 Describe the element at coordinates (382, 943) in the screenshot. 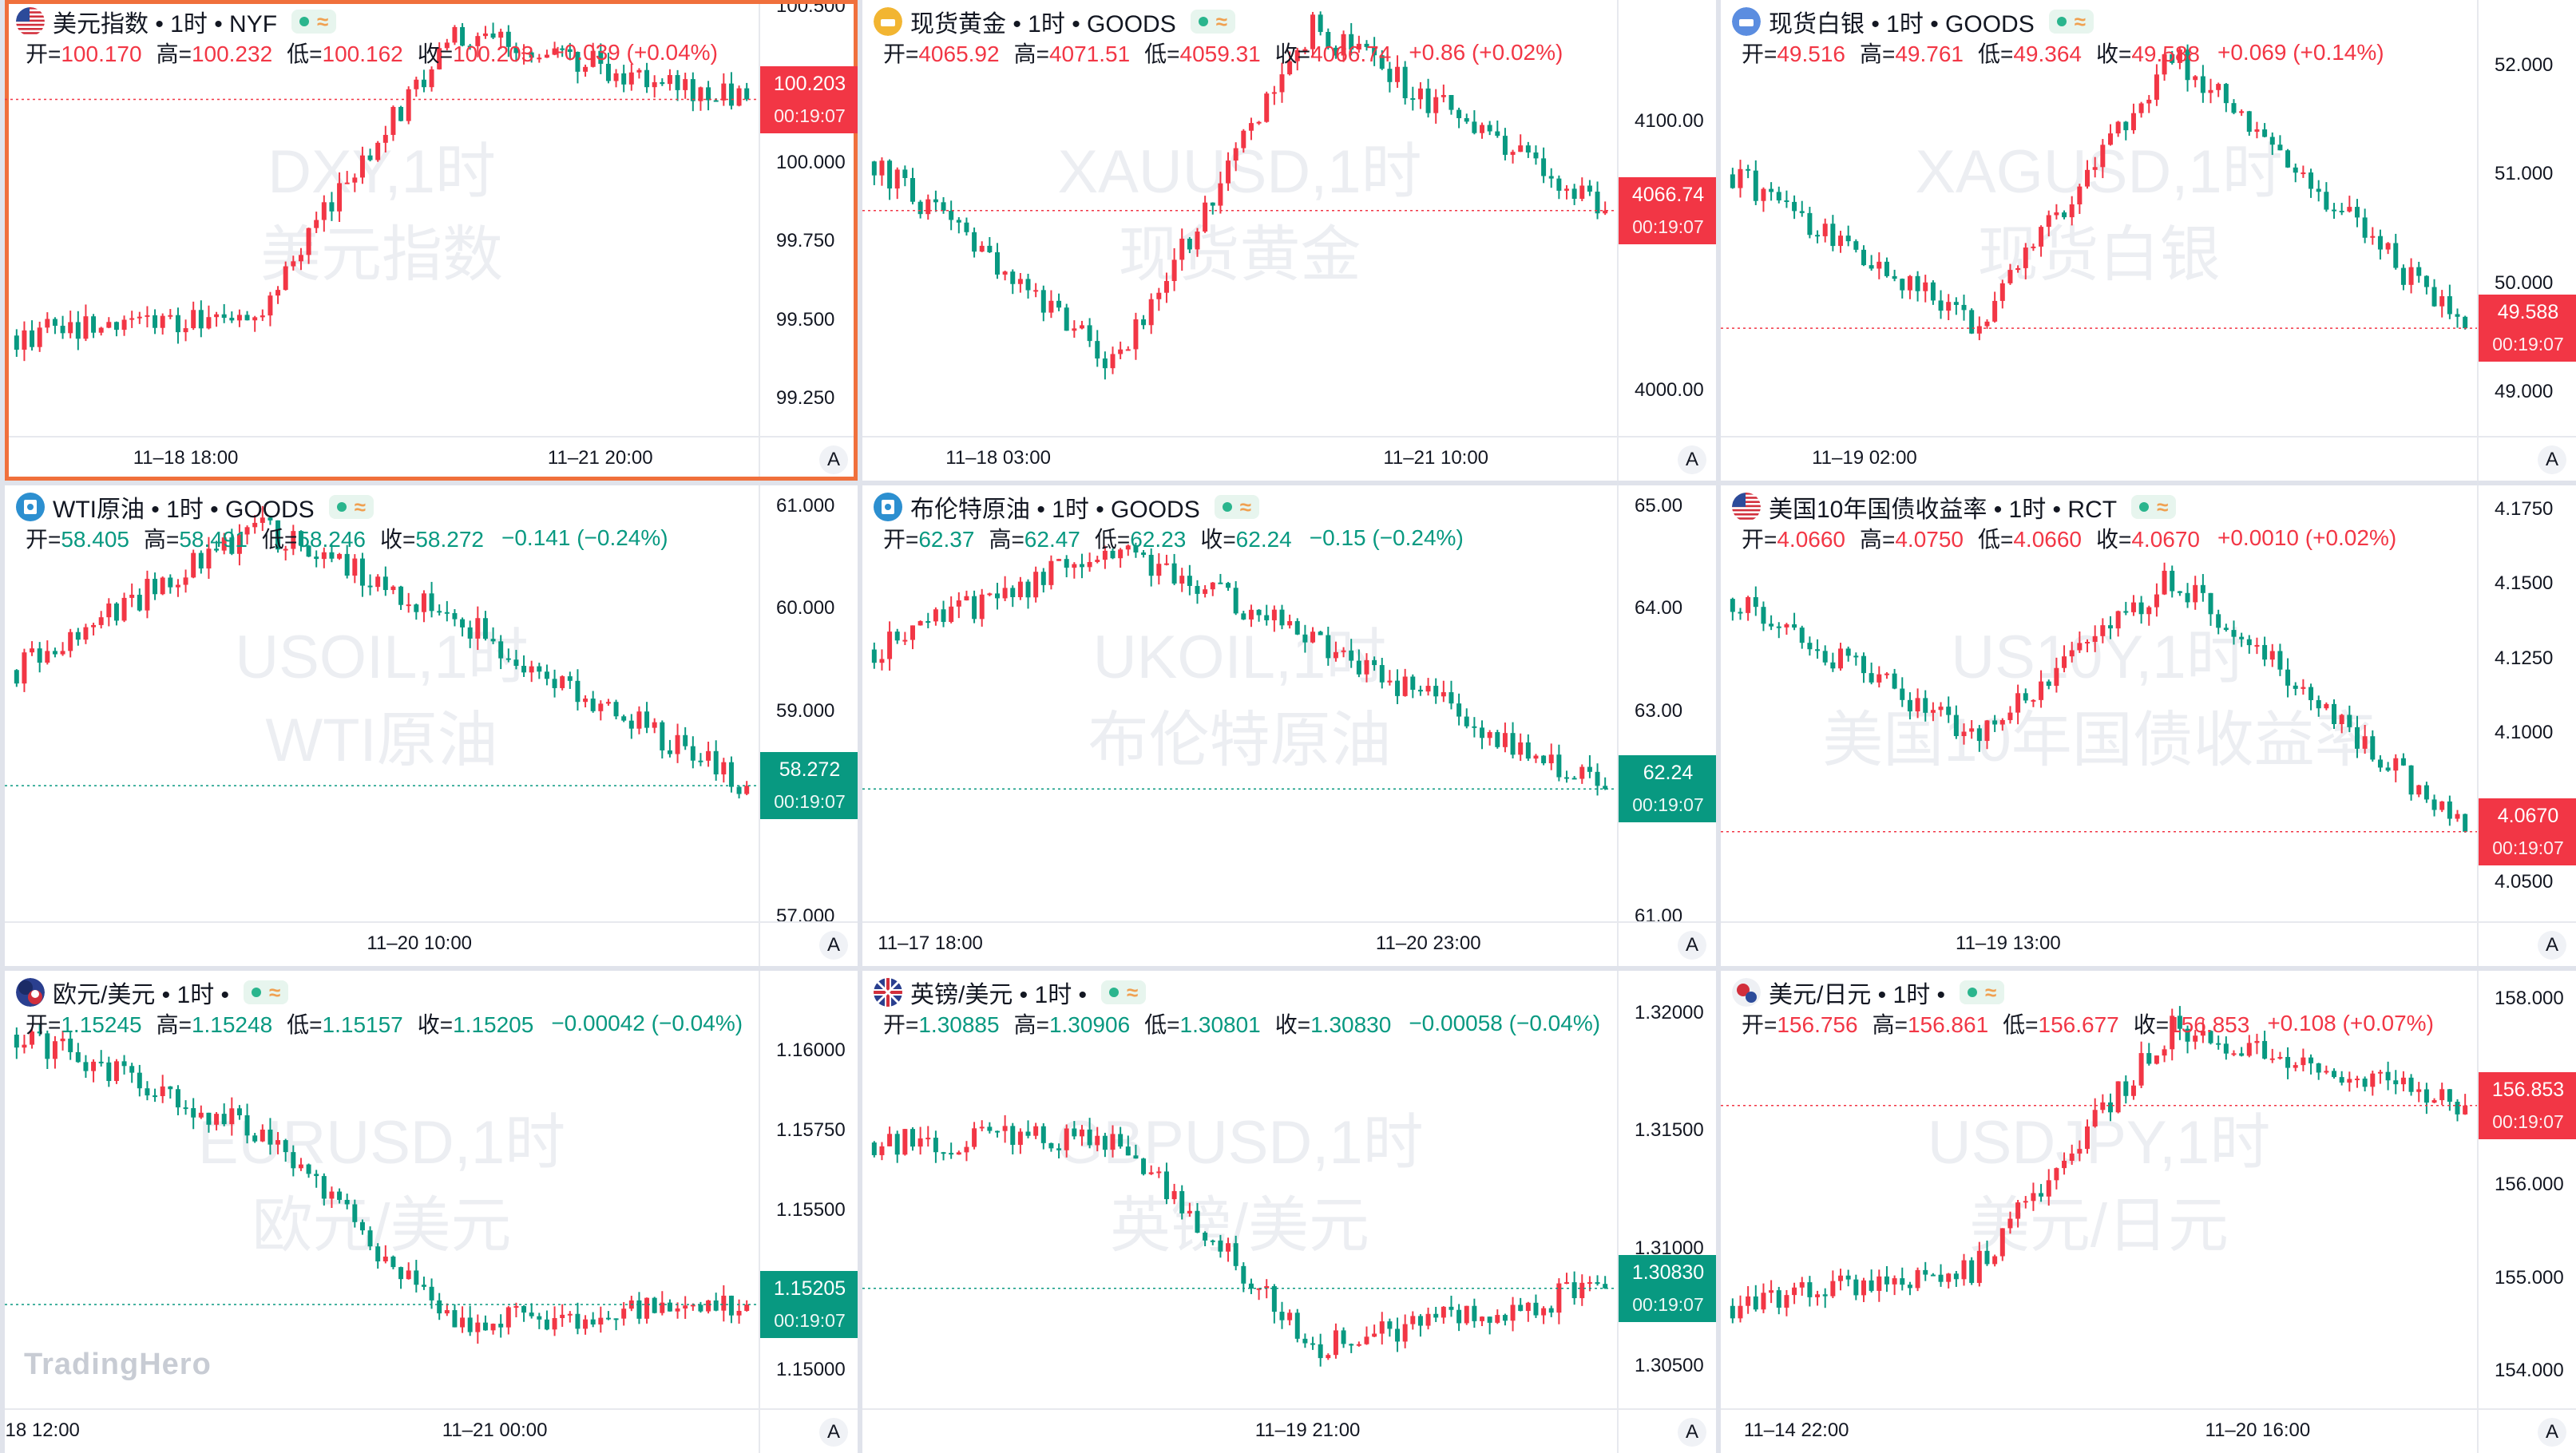

I see `time-axis: 11–20 10:00` at that location.